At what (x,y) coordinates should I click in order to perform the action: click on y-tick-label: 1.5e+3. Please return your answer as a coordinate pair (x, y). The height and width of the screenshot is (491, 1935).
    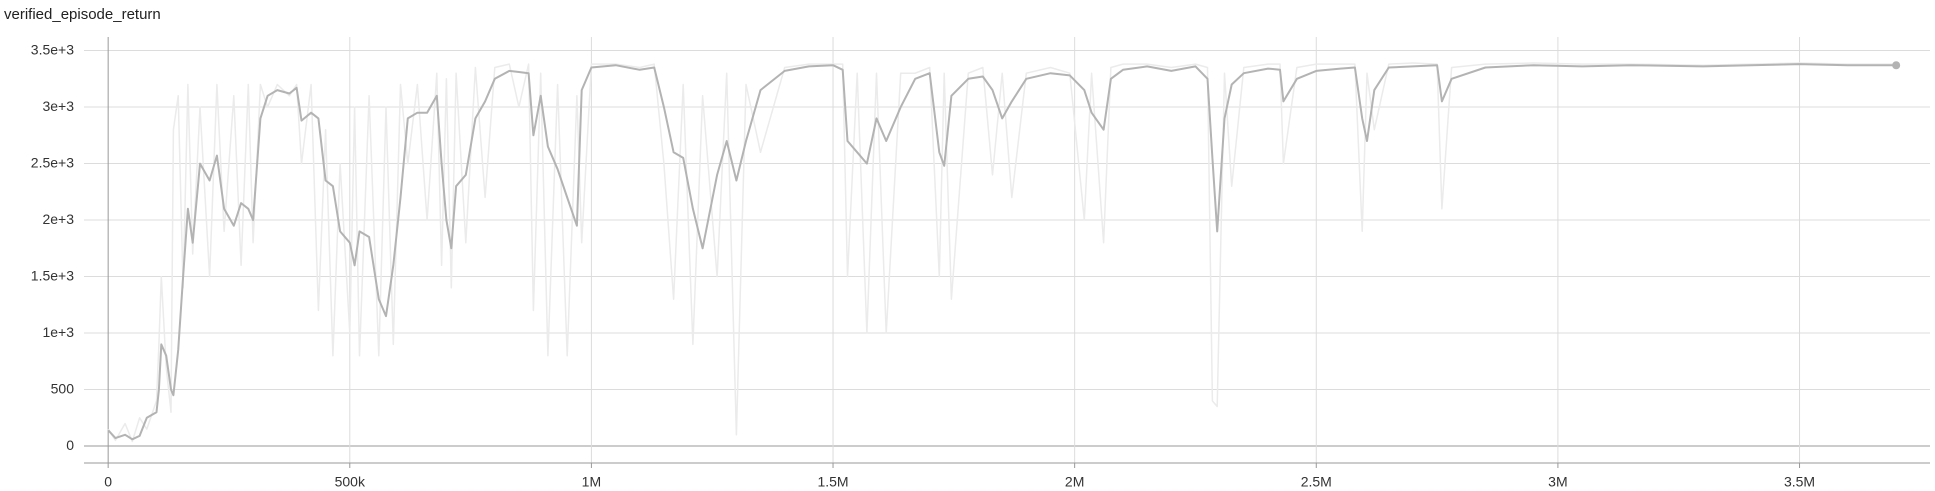
    Looking at the image, I should click on (52, 275).